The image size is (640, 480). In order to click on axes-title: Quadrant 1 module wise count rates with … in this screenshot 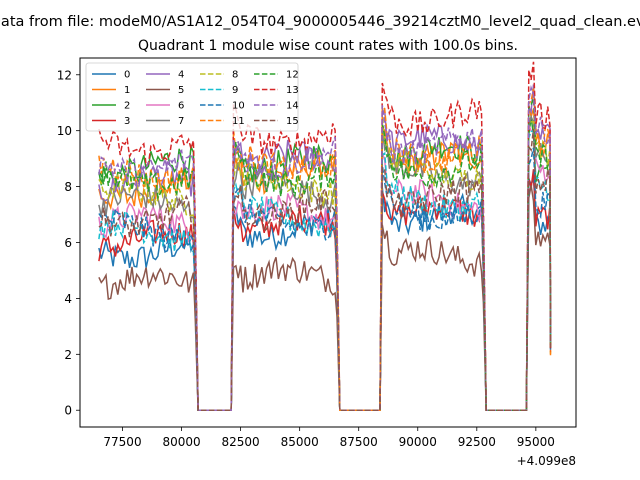, I will do `click(328, 46)`.